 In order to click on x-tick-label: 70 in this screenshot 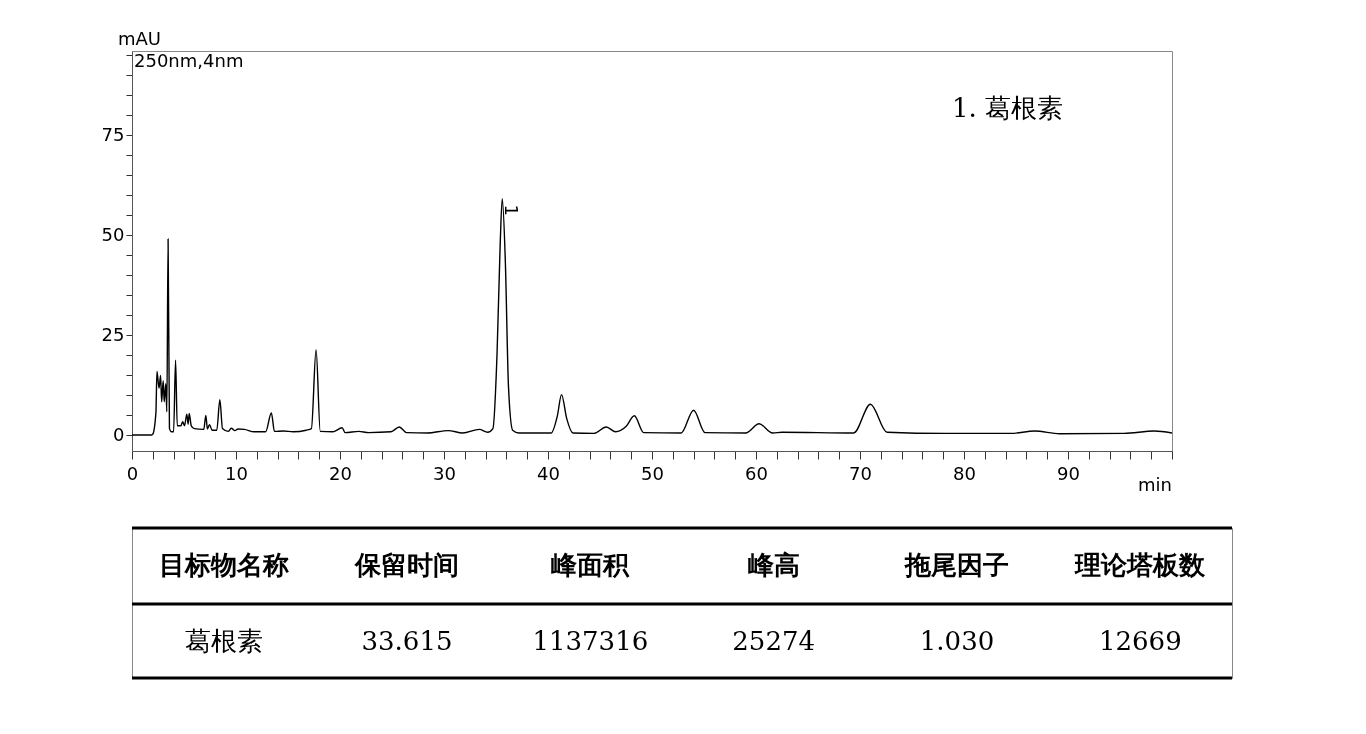, I will do `click(860, 473)`.